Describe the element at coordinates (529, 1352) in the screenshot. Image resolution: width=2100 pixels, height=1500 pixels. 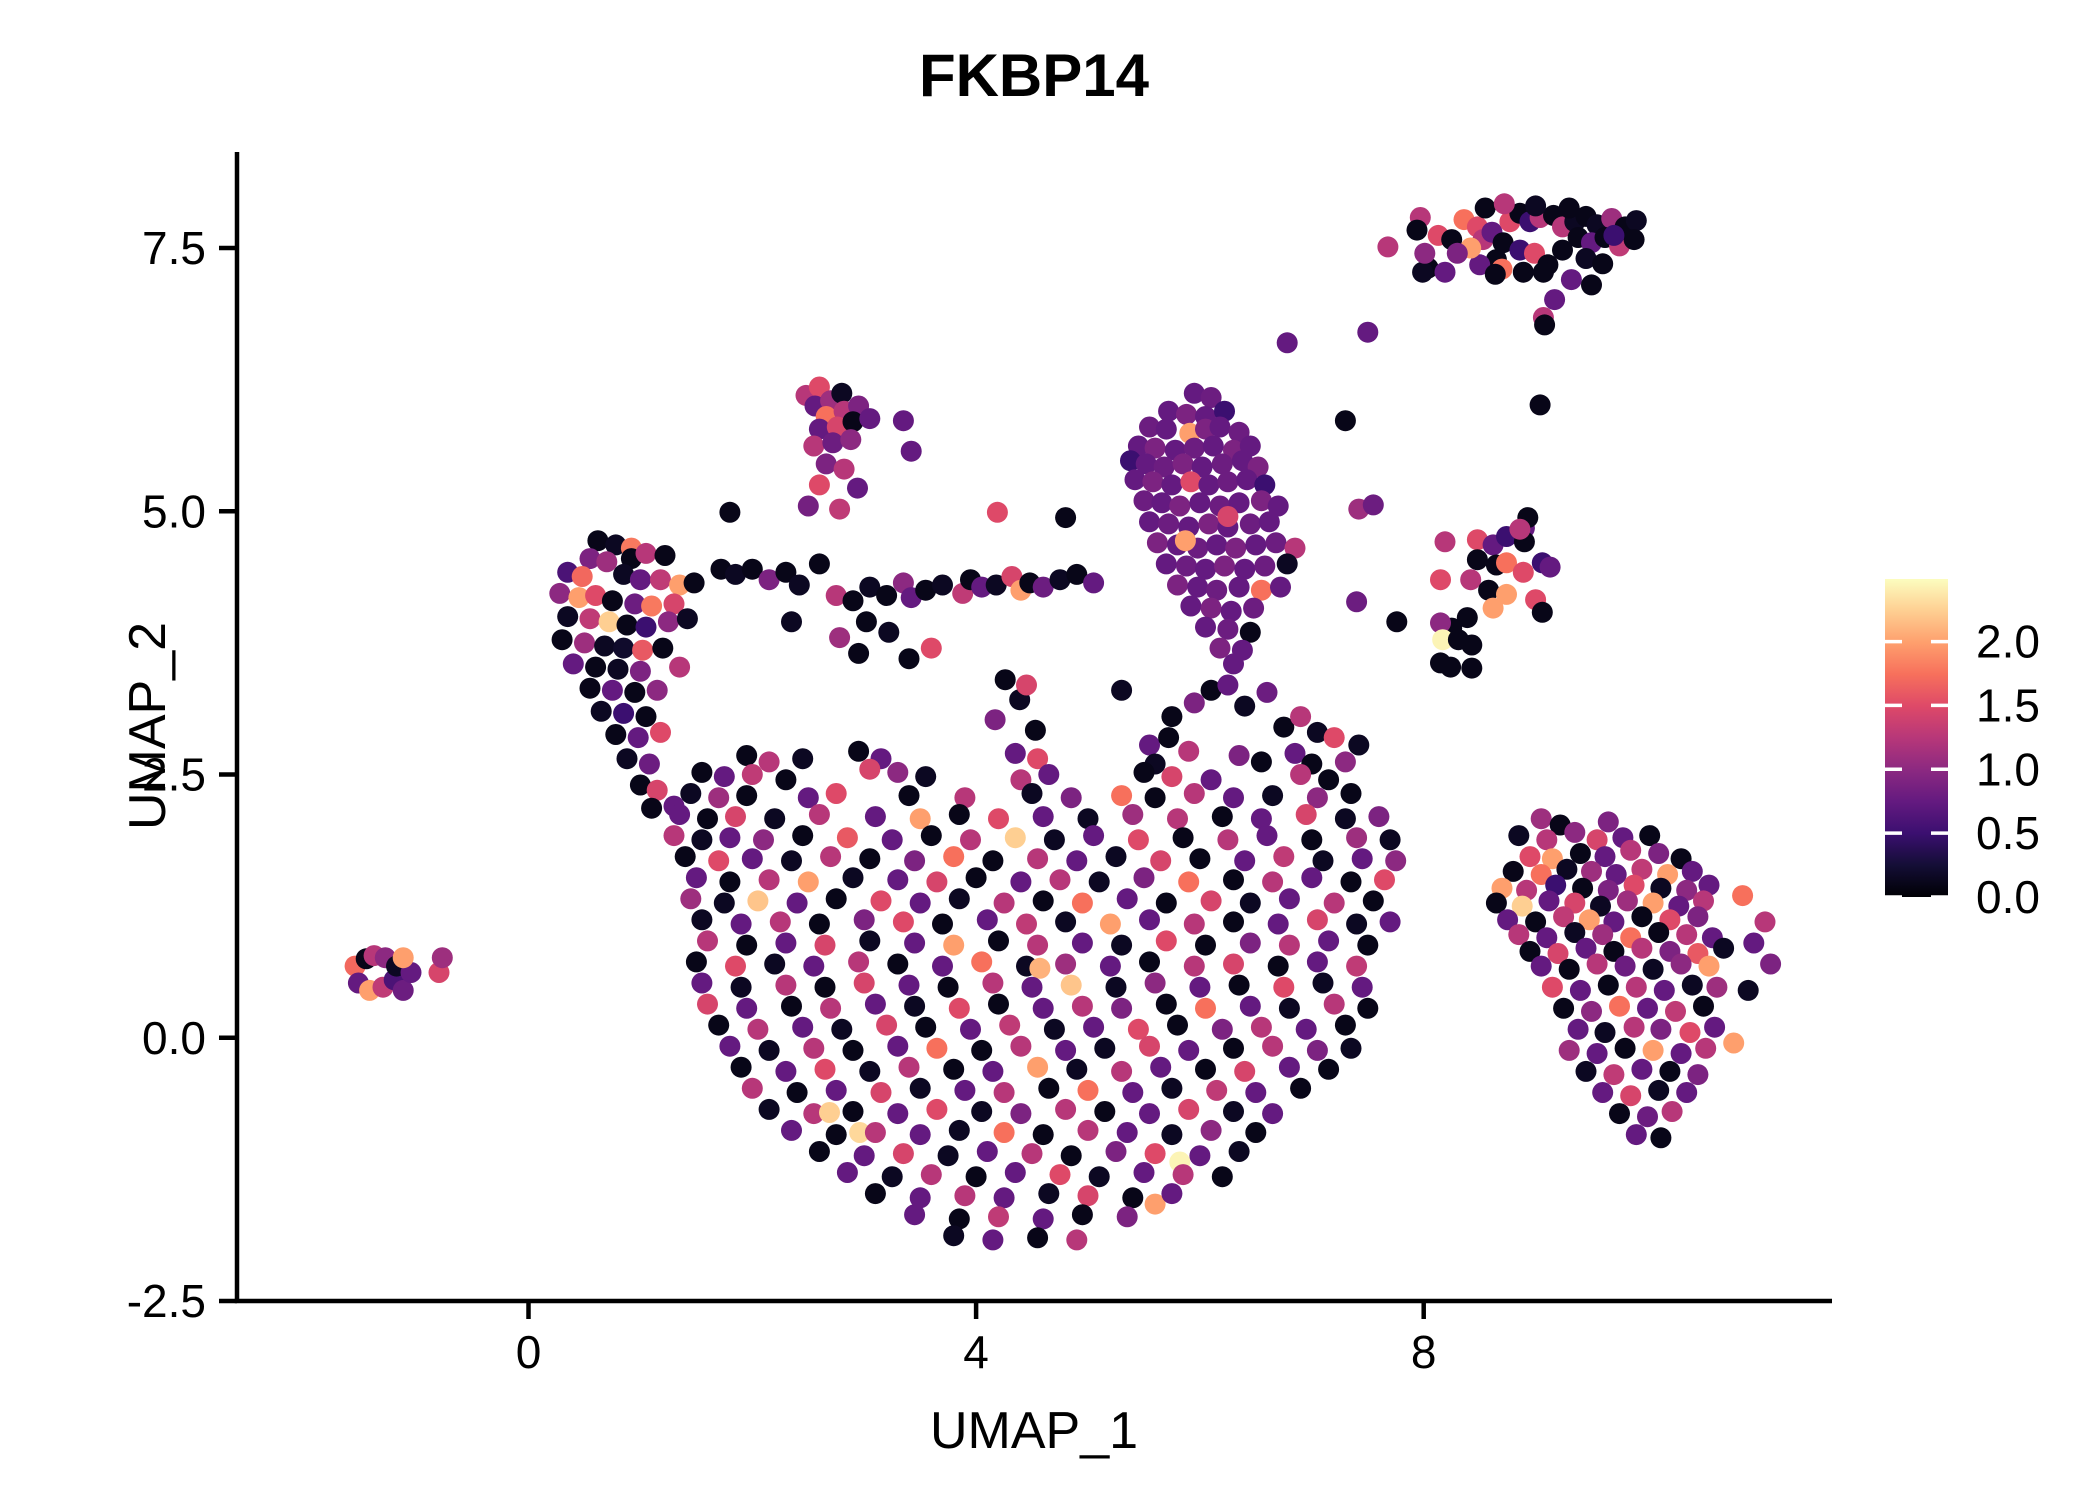
I see `x-tick-label: 0` at that location.